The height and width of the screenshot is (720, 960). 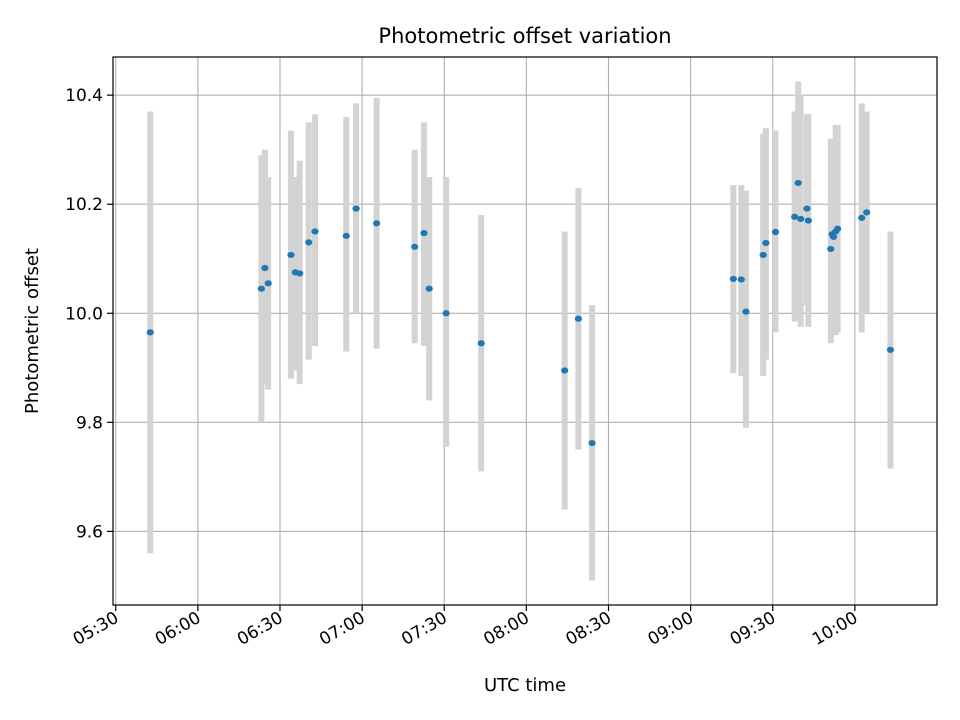 I want to click on y-tick-label: 10.2, so click(x=84, y=205).